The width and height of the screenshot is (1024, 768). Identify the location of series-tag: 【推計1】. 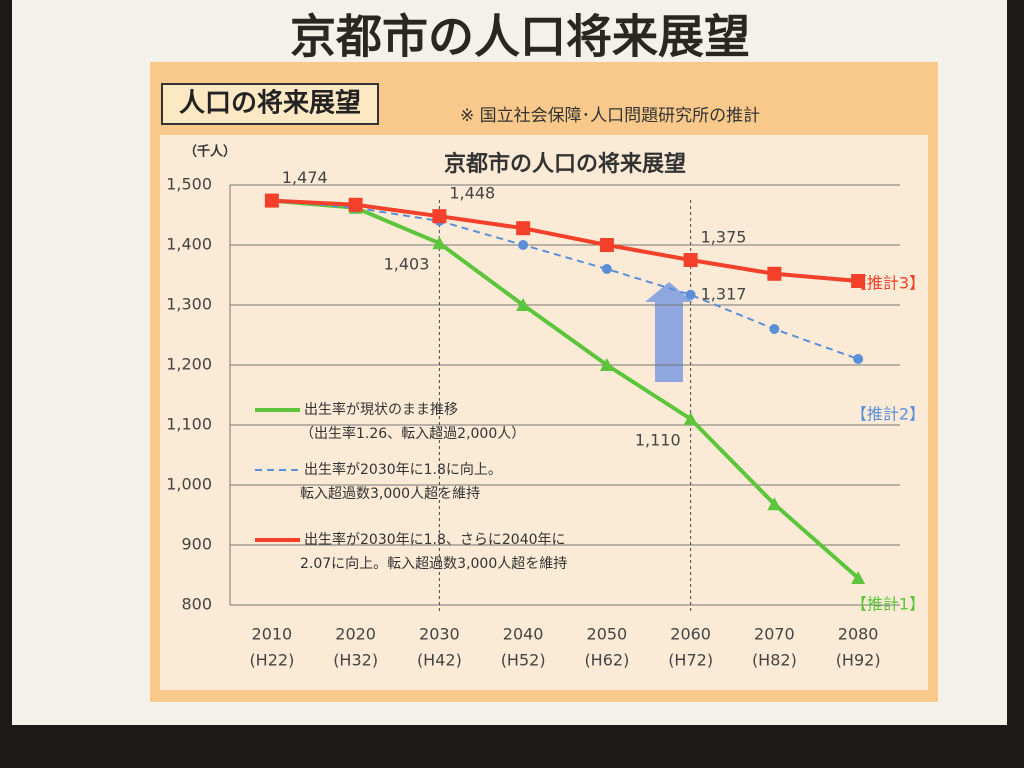
(888, 604).